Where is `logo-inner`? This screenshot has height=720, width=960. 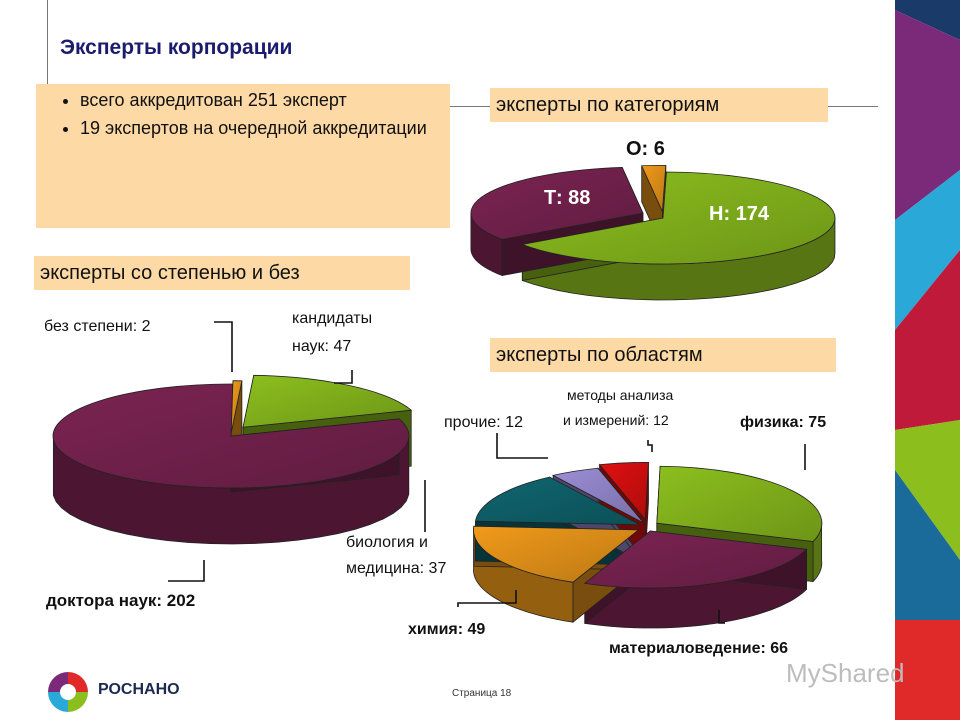 logo-inner is located at coordinates (68, 692).